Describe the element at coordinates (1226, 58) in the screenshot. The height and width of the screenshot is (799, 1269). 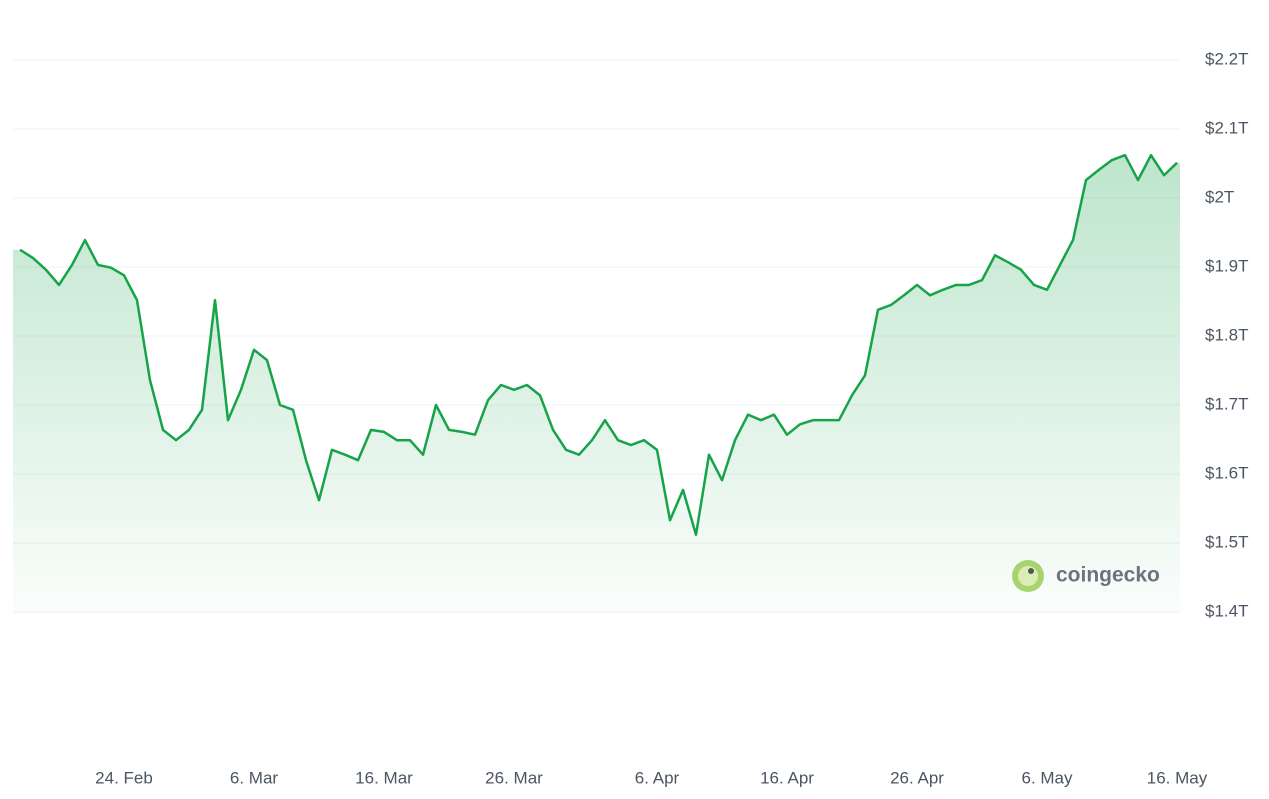
I see `y-tick-label: $2.2T` at that location.